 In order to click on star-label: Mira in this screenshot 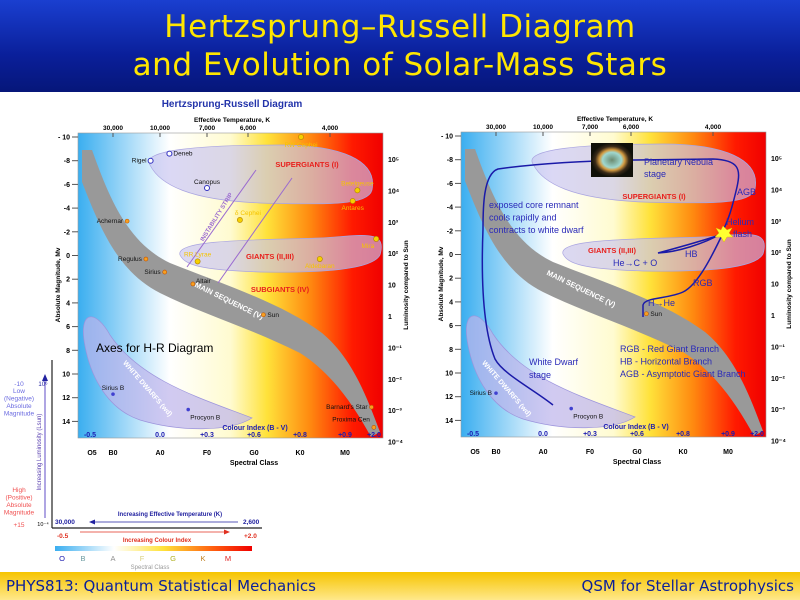, I will do `click(368, 246)`.